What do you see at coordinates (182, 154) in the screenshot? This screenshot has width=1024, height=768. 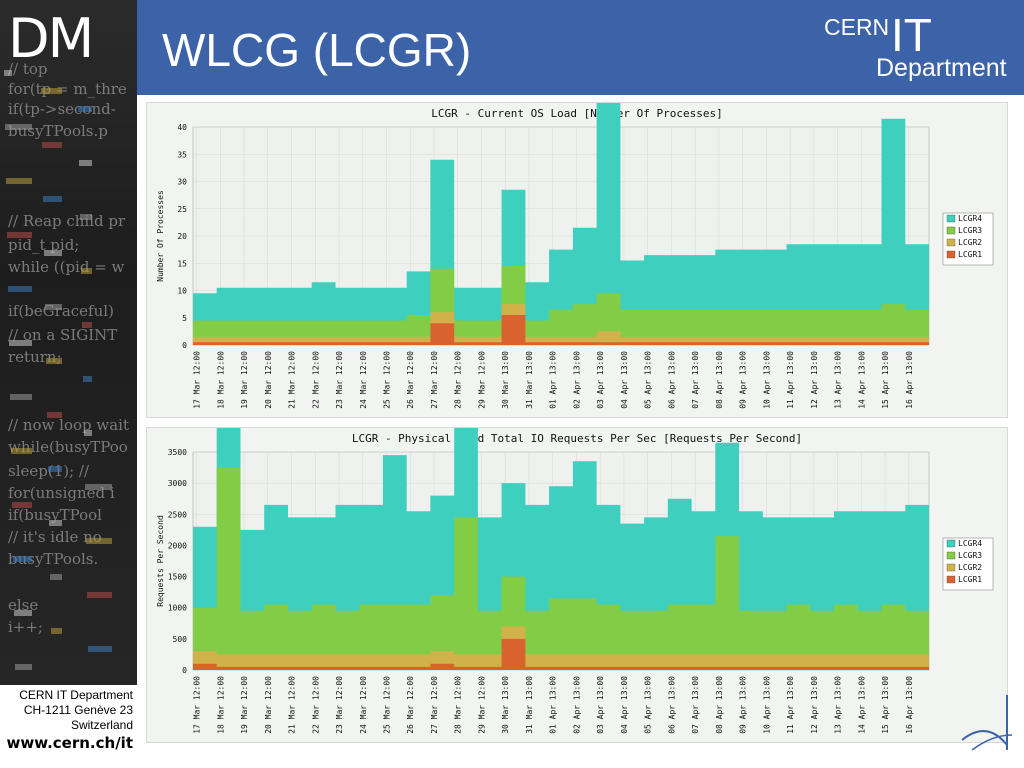 I see `y-tick-label: 35` at bounding box center [182, 154].